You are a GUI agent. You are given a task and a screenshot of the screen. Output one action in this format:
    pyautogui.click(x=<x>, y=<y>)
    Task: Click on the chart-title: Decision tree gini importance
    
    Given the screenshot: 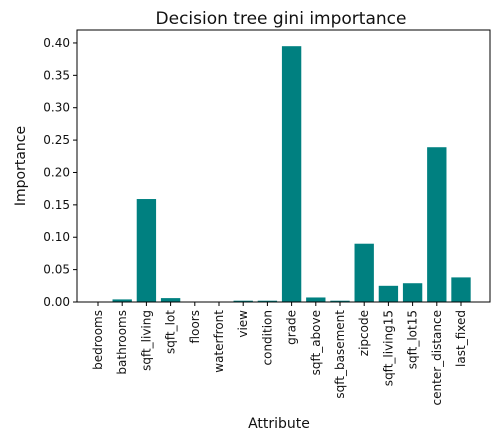 What is the action you would take?
    pyautogui.click(x=281, y=19)
    